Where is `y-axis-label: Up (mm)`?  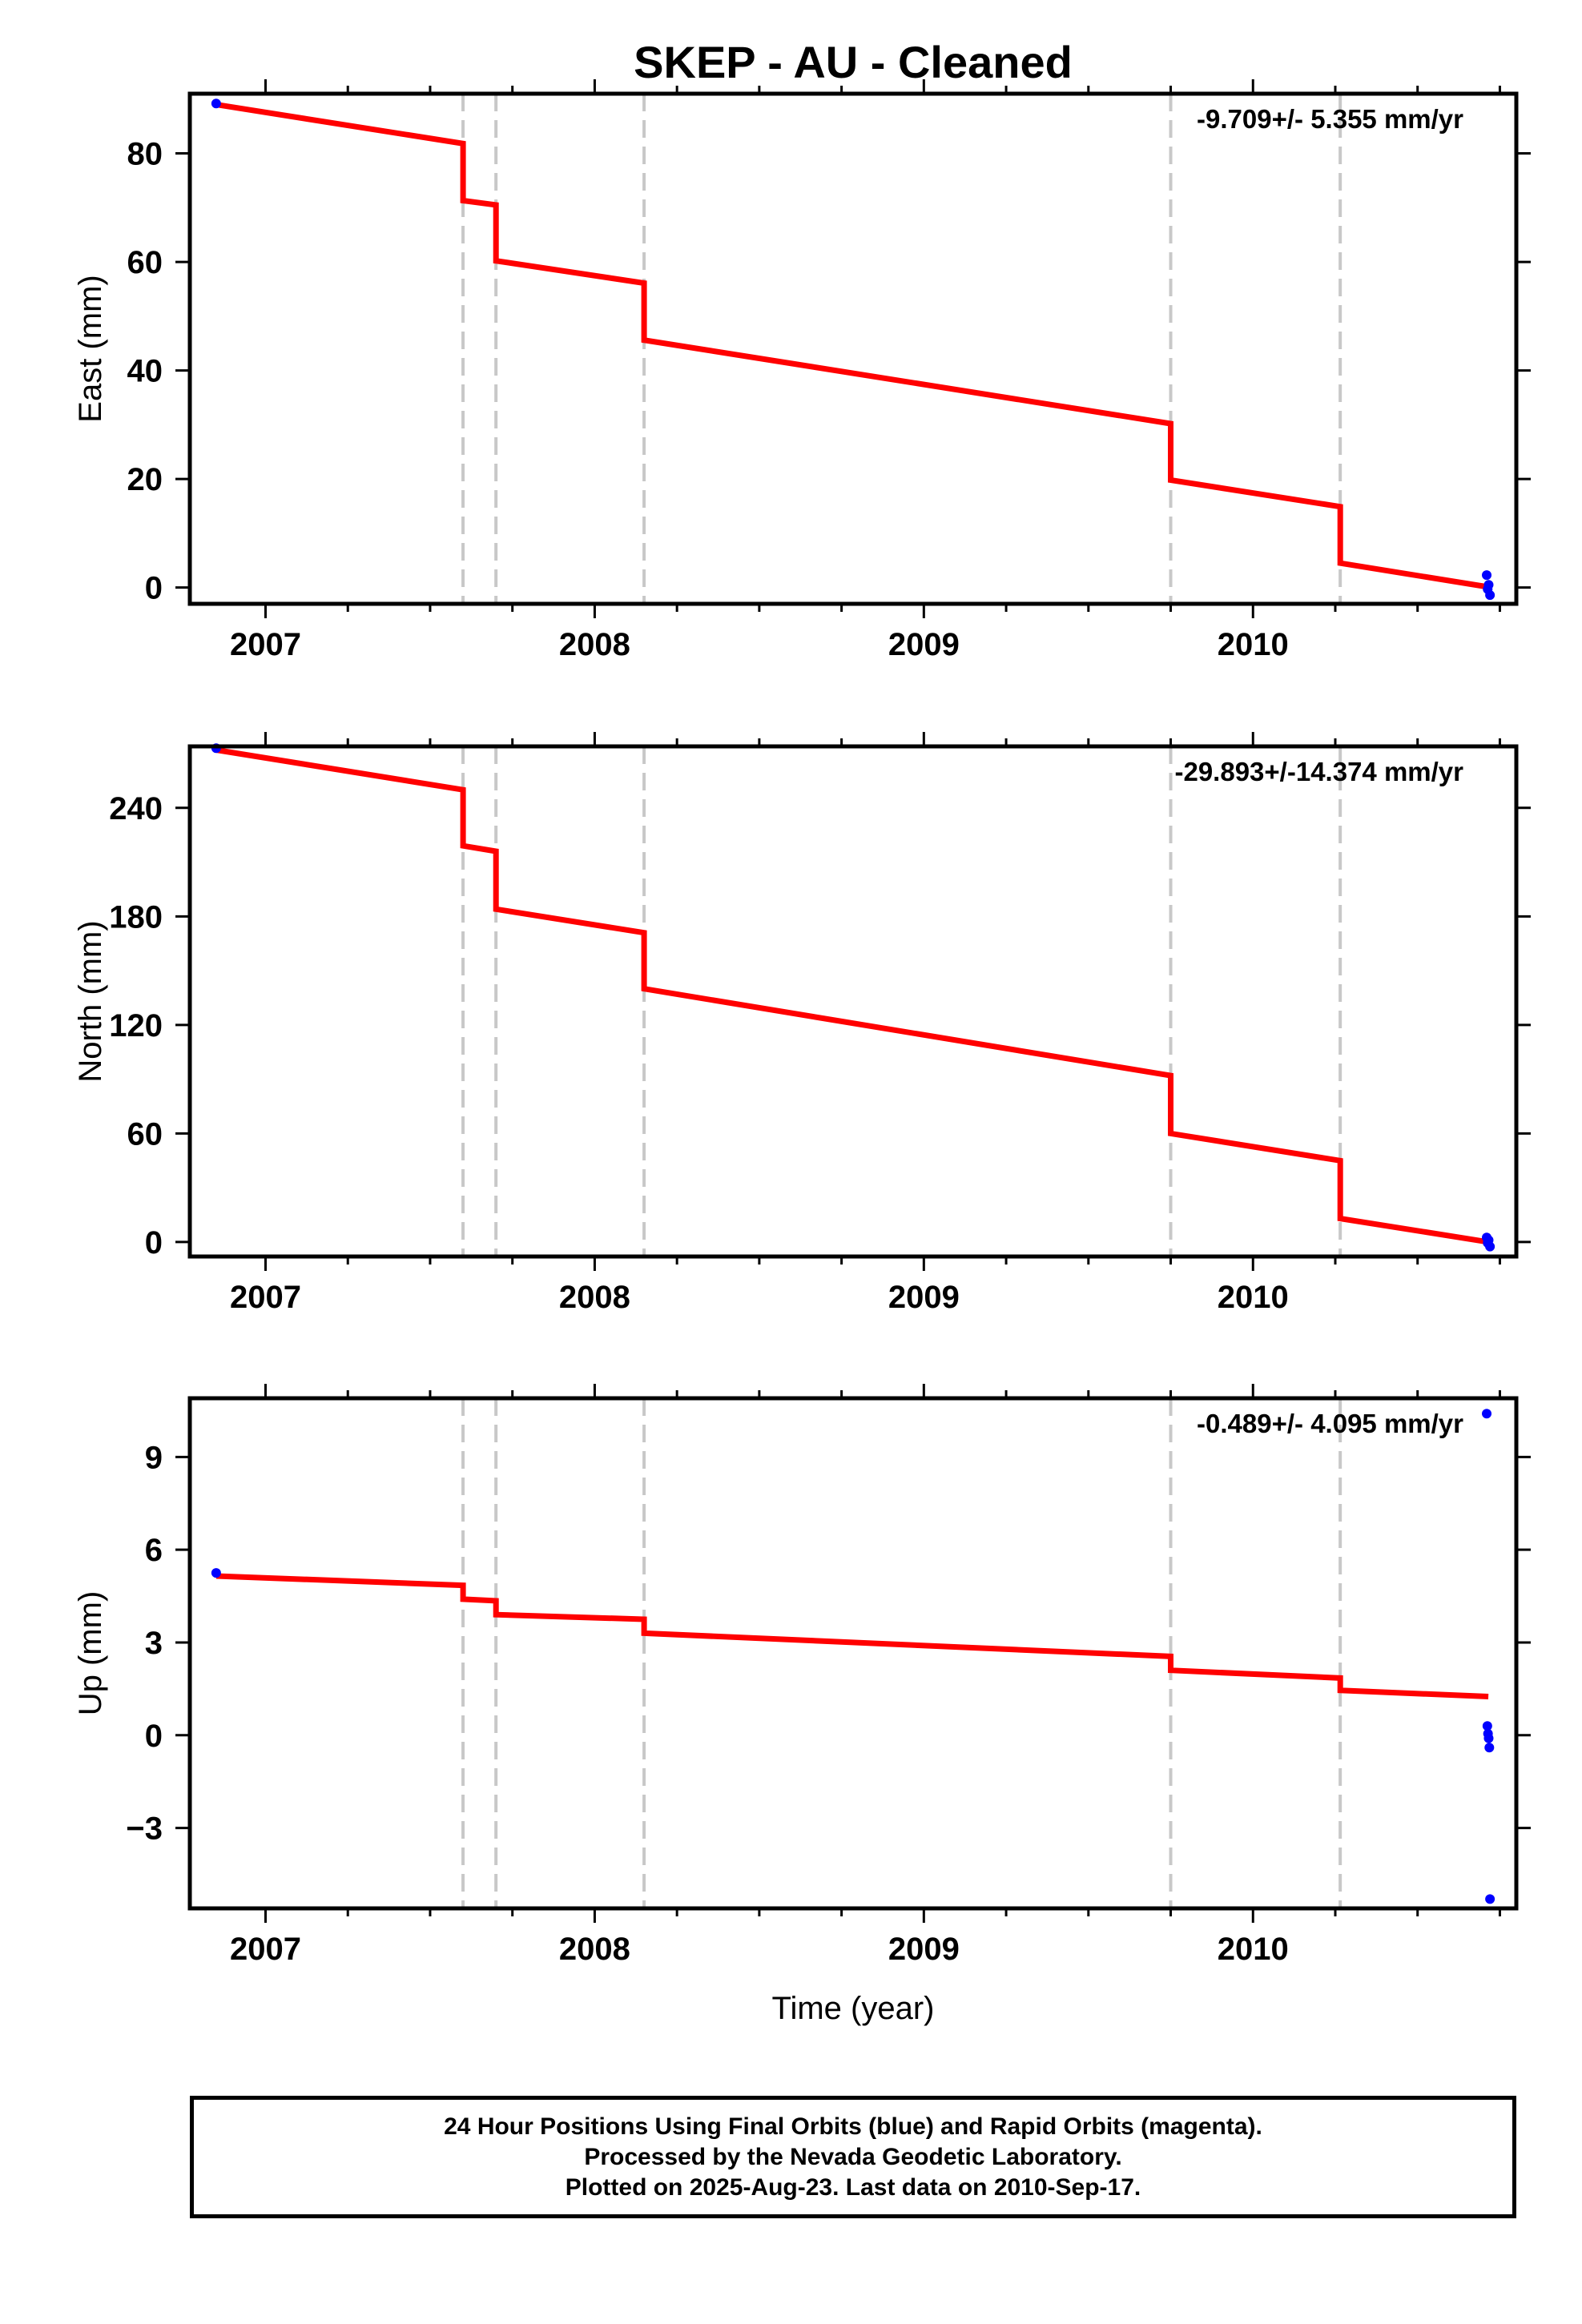
y-axis-label: Up (mm) is located at coordinates (90, 1653).